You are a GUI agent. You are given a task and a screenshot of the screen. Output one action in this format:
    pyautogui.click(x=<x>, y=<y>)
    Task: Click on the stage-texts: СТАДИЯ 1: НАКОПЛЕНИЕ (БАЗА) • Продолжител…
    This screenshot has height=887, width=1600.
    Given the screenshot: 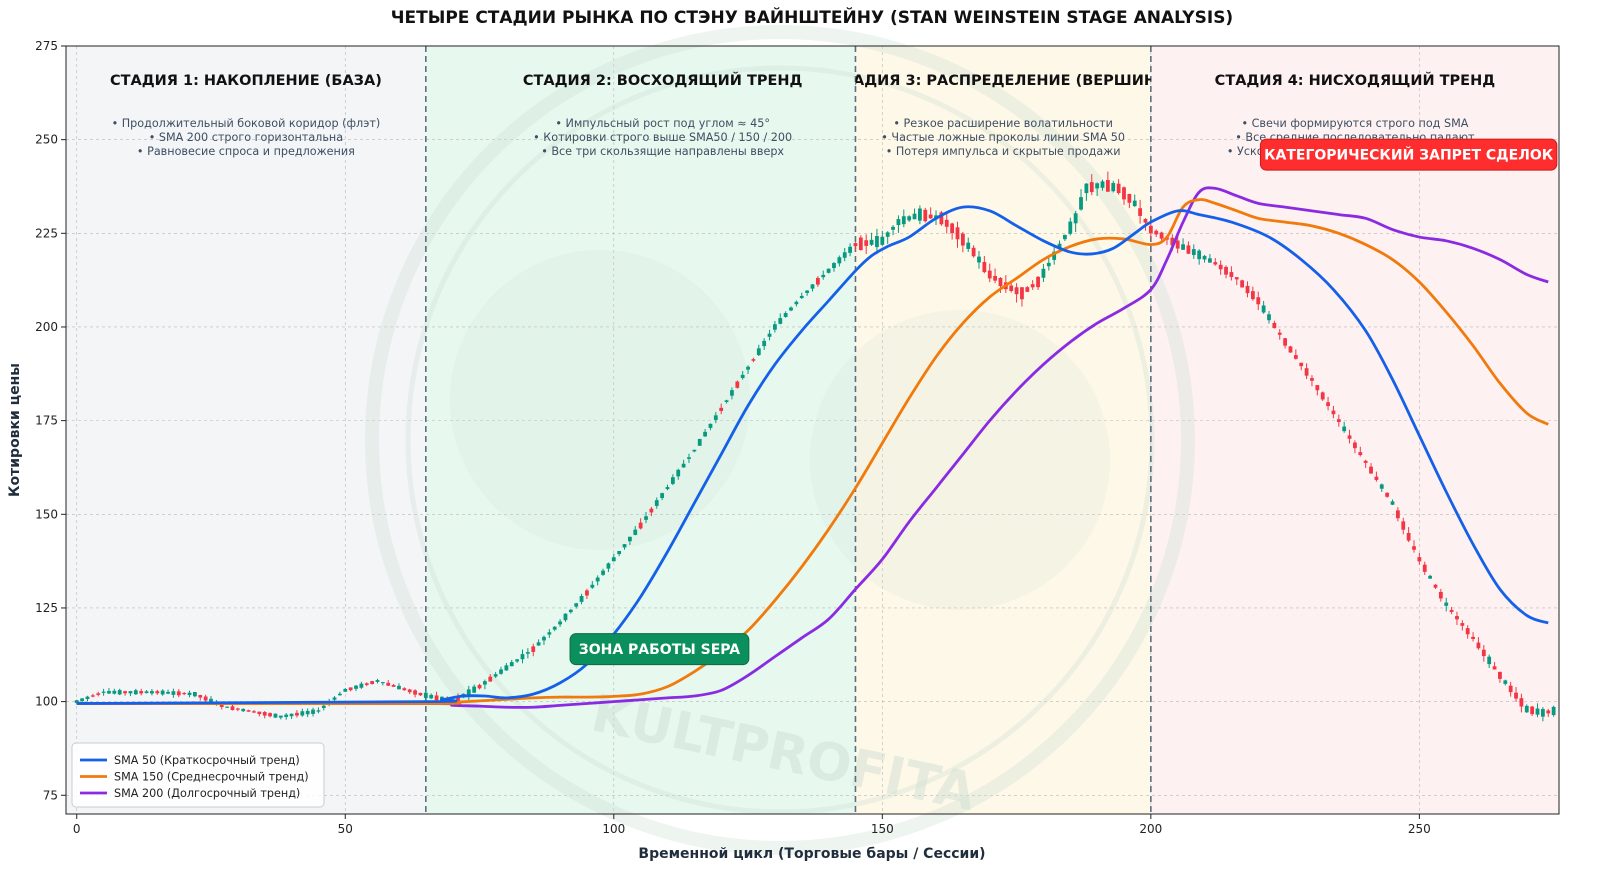 What is the action you would take?
    pyautogui.click(x=802, y=115)
    